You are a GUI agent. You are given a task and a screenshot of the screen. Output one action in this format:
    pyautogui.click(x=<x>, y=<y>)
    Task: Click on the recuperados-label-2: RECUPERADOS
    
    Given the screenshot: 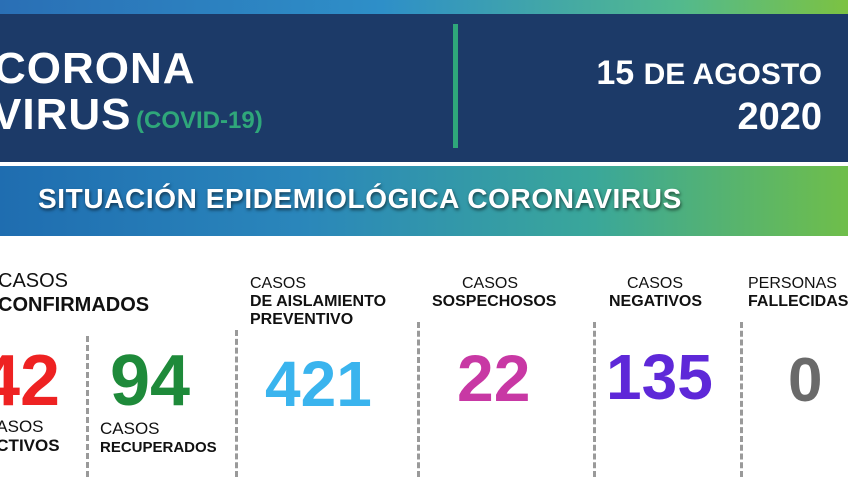 What is the action you would take?
    pyautogui.click(x=158, y=447)
    